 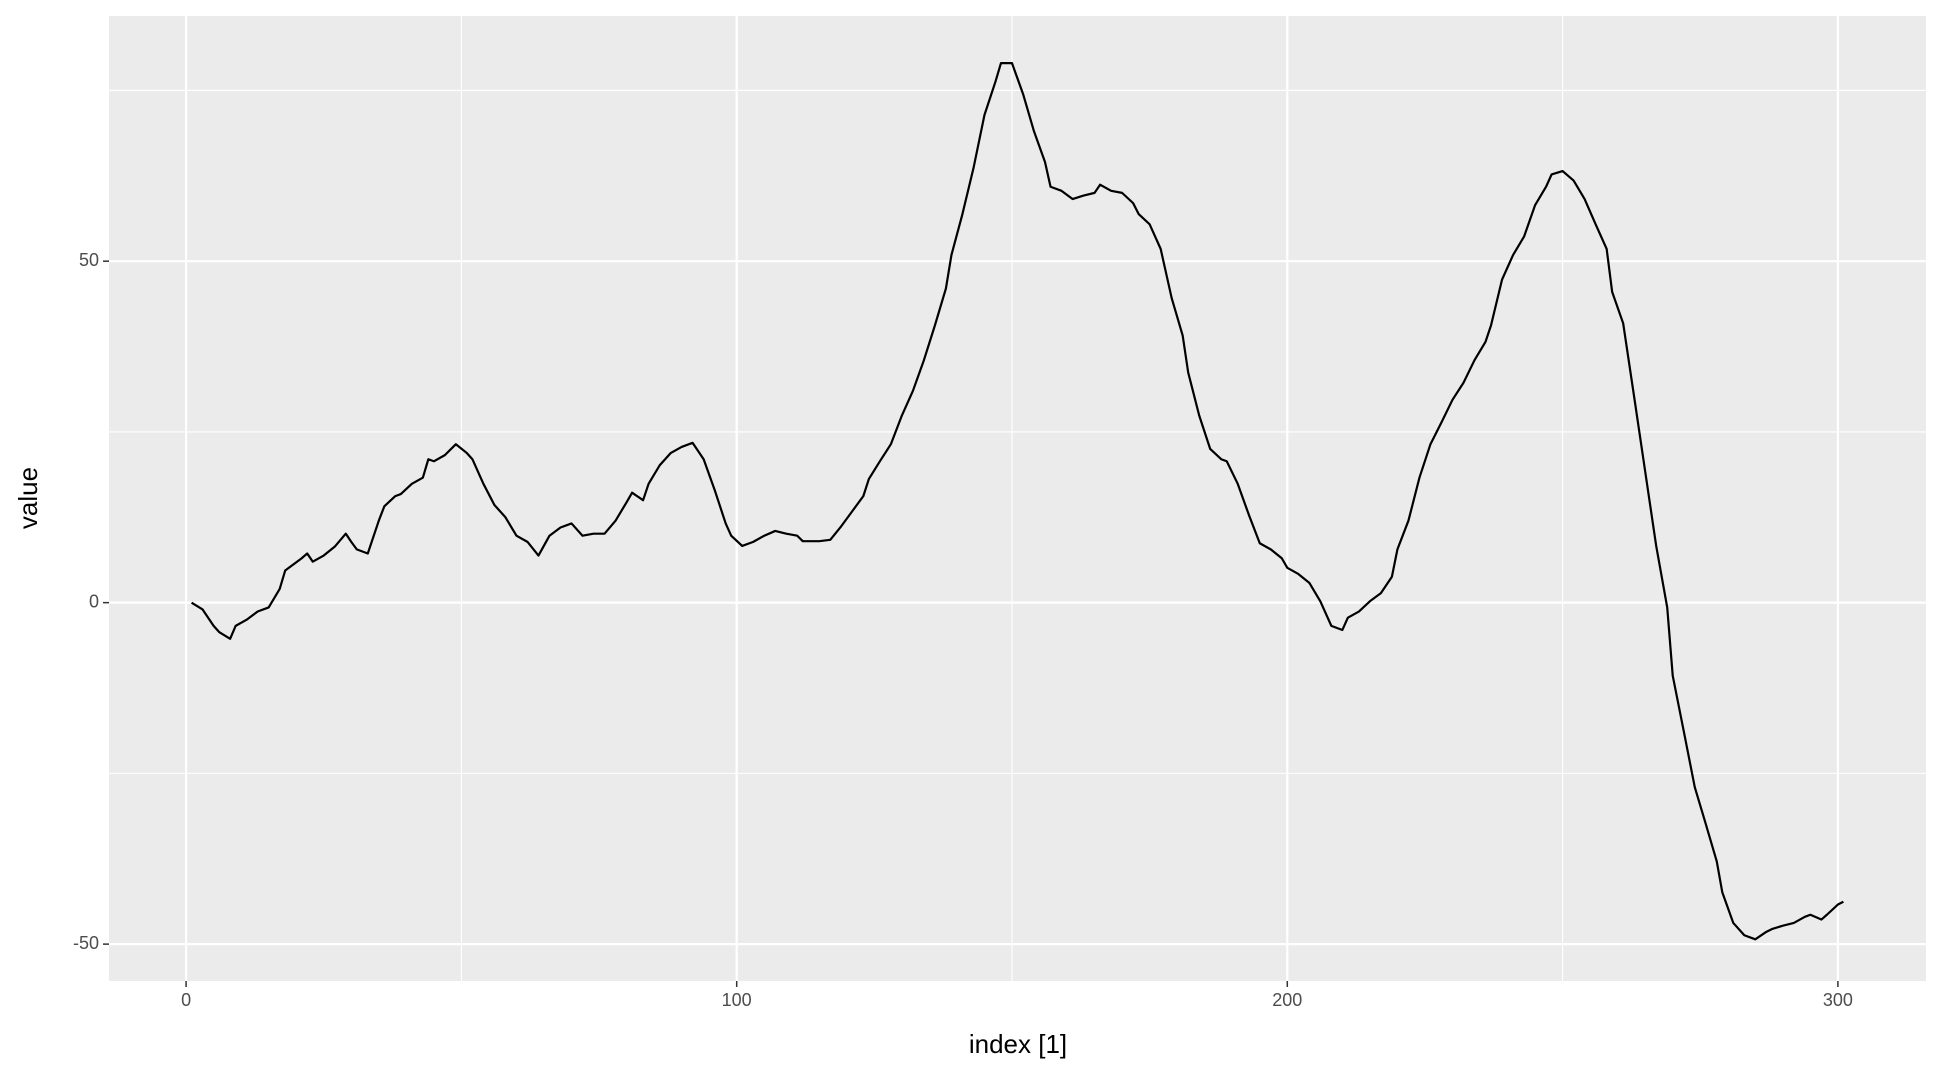 What do you see at coordinates (86, 943) in the screenshot?
I see `y-tick-label: -50` at bounding box center [86, 943].